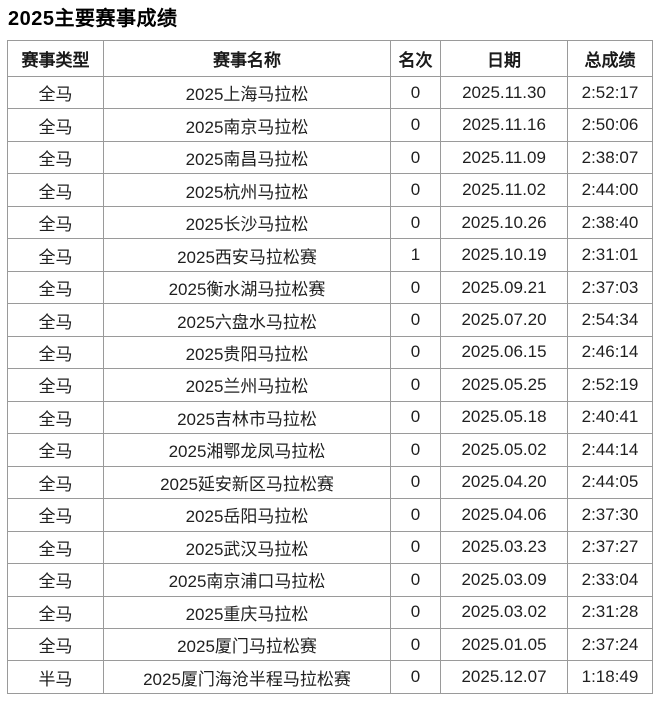 The image size is (660, 709). I want to click on table-row: 半马 2025厦门海沧半程马拉松赛 0 2025.12.07 1:18:49, so click(330, 677).